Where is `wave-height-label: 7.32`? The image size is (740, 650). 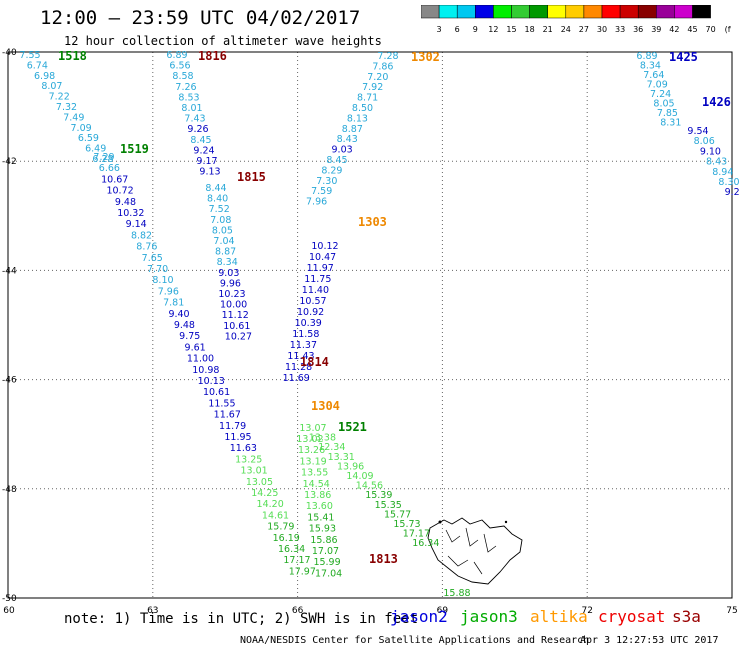
wave-height-label: 7.32 is located at coordinates (66, 107).